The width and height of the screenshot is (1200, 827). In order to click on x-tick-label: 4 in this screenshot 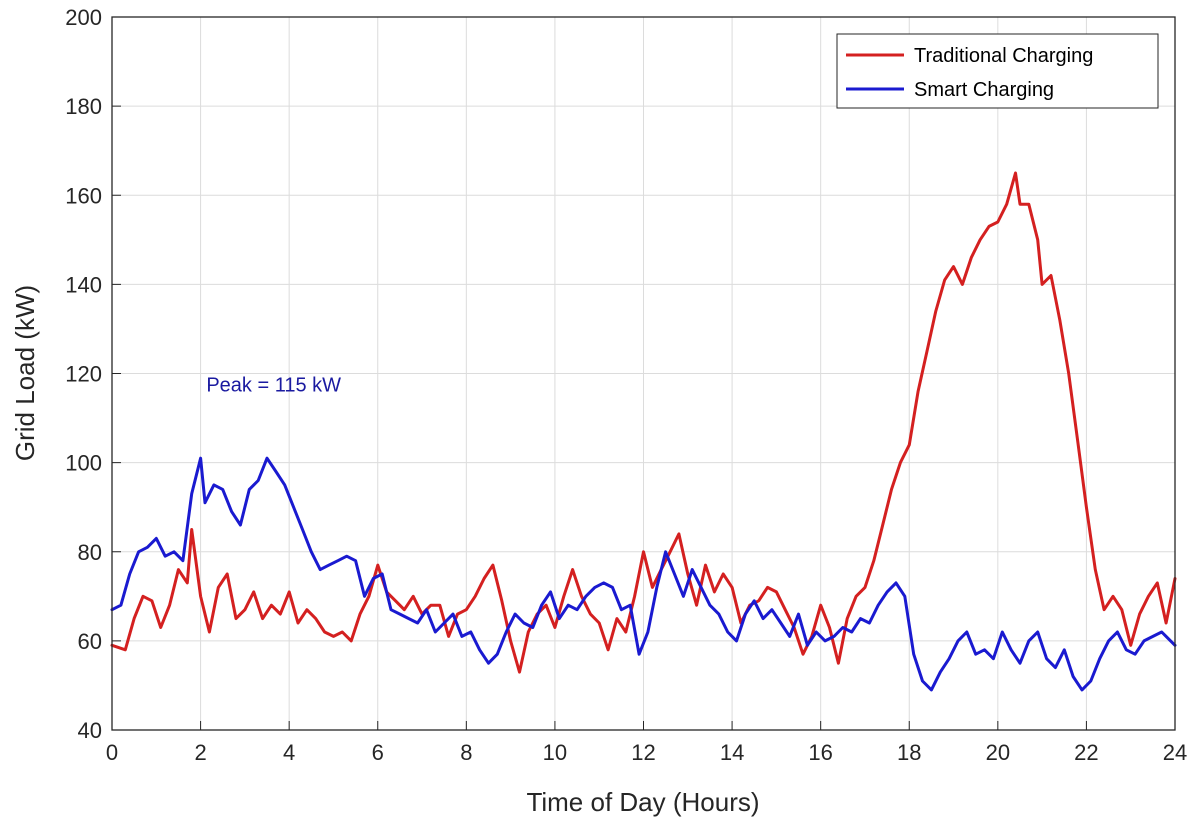, I will do `click(289, 752)`.